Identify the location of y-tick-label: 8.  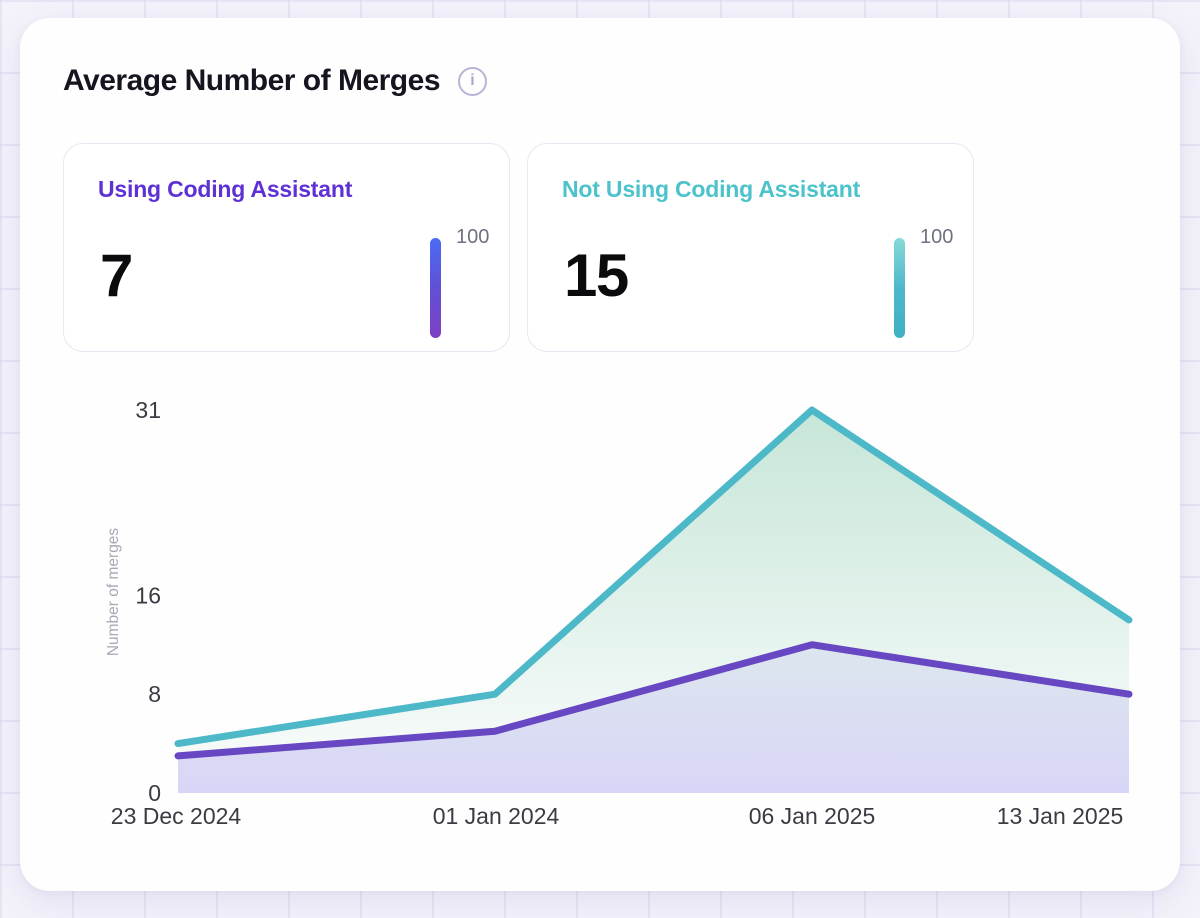
(154, 694).